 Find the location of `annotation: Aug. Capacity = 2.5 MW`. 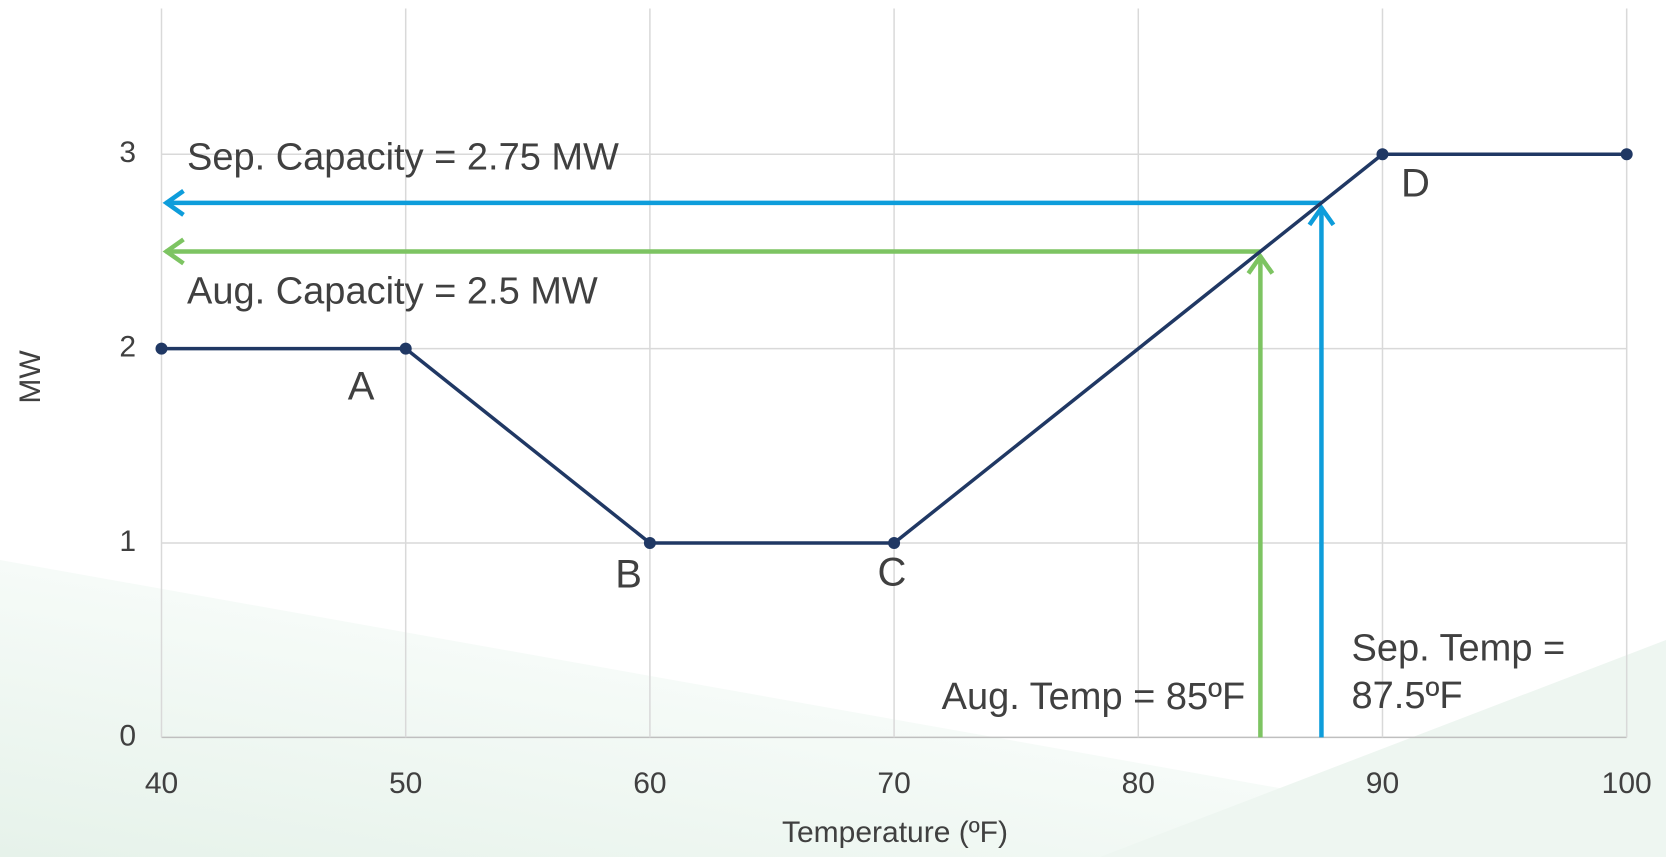

annotation: Aug. Capacity = 2.5 MW is located at coordinates (392, 291).